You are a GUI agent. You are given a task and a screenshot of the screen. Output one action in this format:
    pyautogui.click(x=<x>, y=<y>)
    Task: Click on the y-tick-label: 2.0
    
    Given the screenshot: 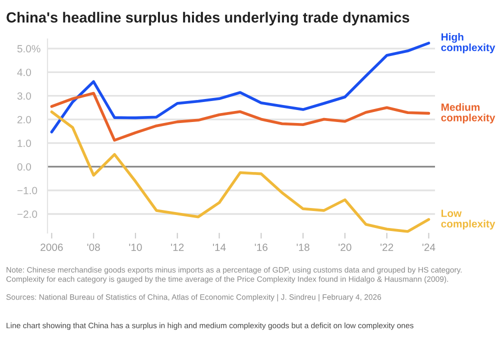 What is the action you would take?
    pyautogui.click(x=24, y=120)
    